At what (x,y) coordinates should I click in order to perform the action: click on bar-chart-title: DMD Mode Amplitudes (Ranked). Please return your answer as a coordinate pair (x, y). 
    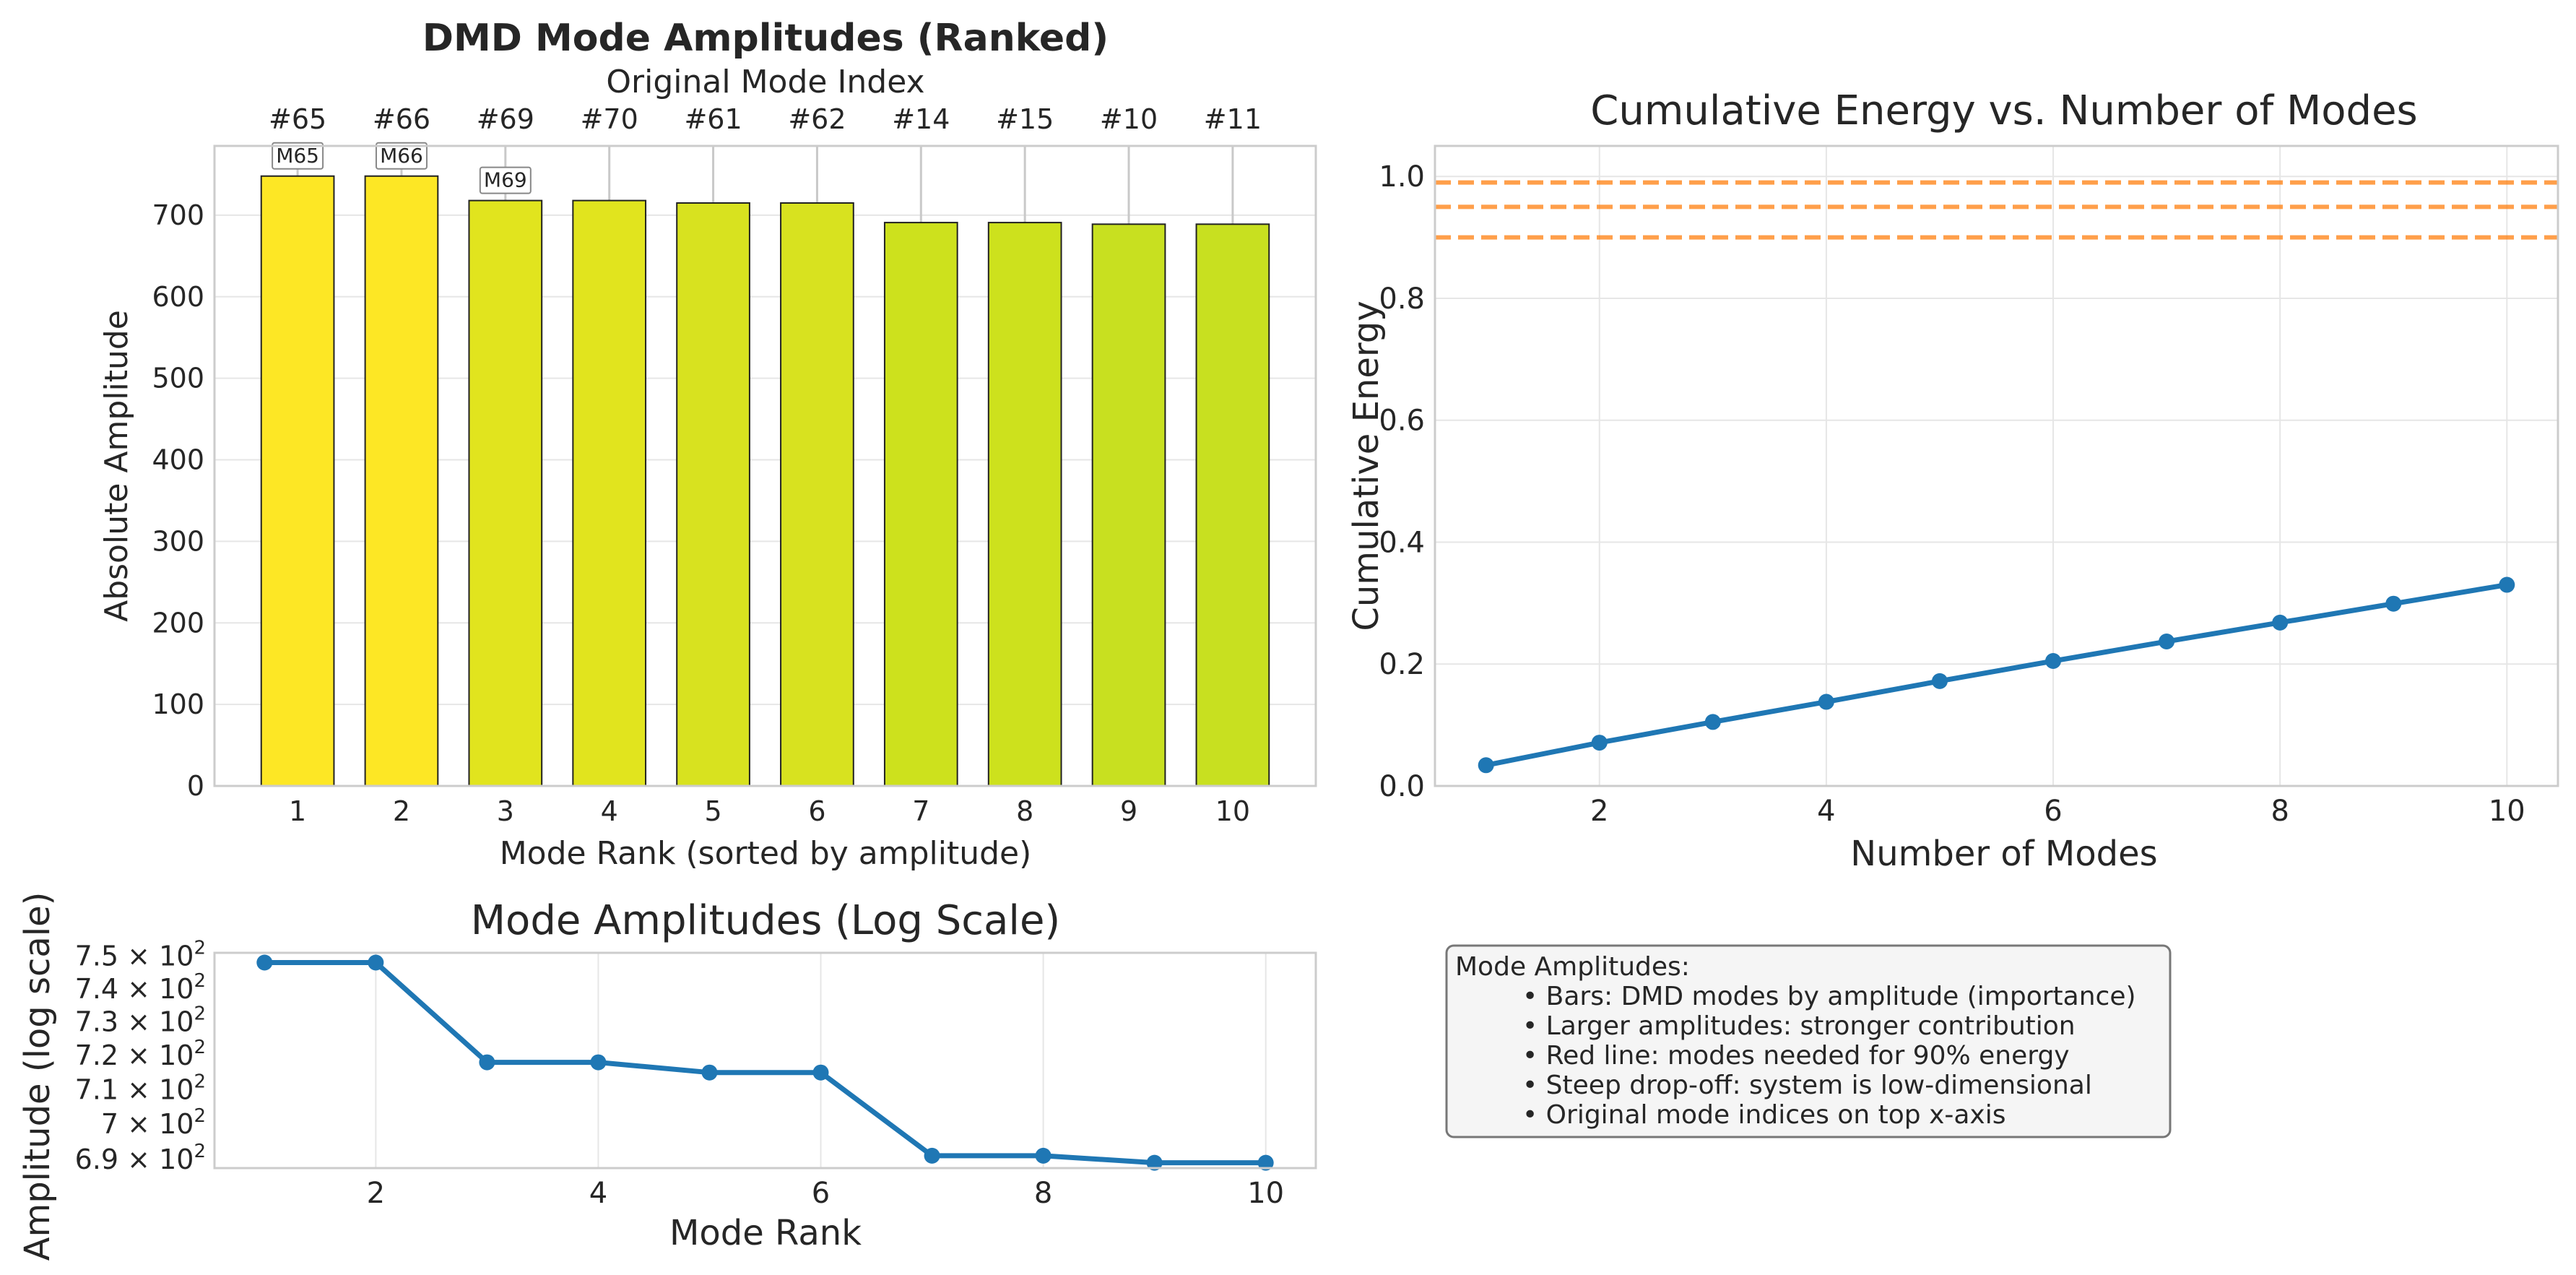
    Looking at the image, I should click on (765, 38).